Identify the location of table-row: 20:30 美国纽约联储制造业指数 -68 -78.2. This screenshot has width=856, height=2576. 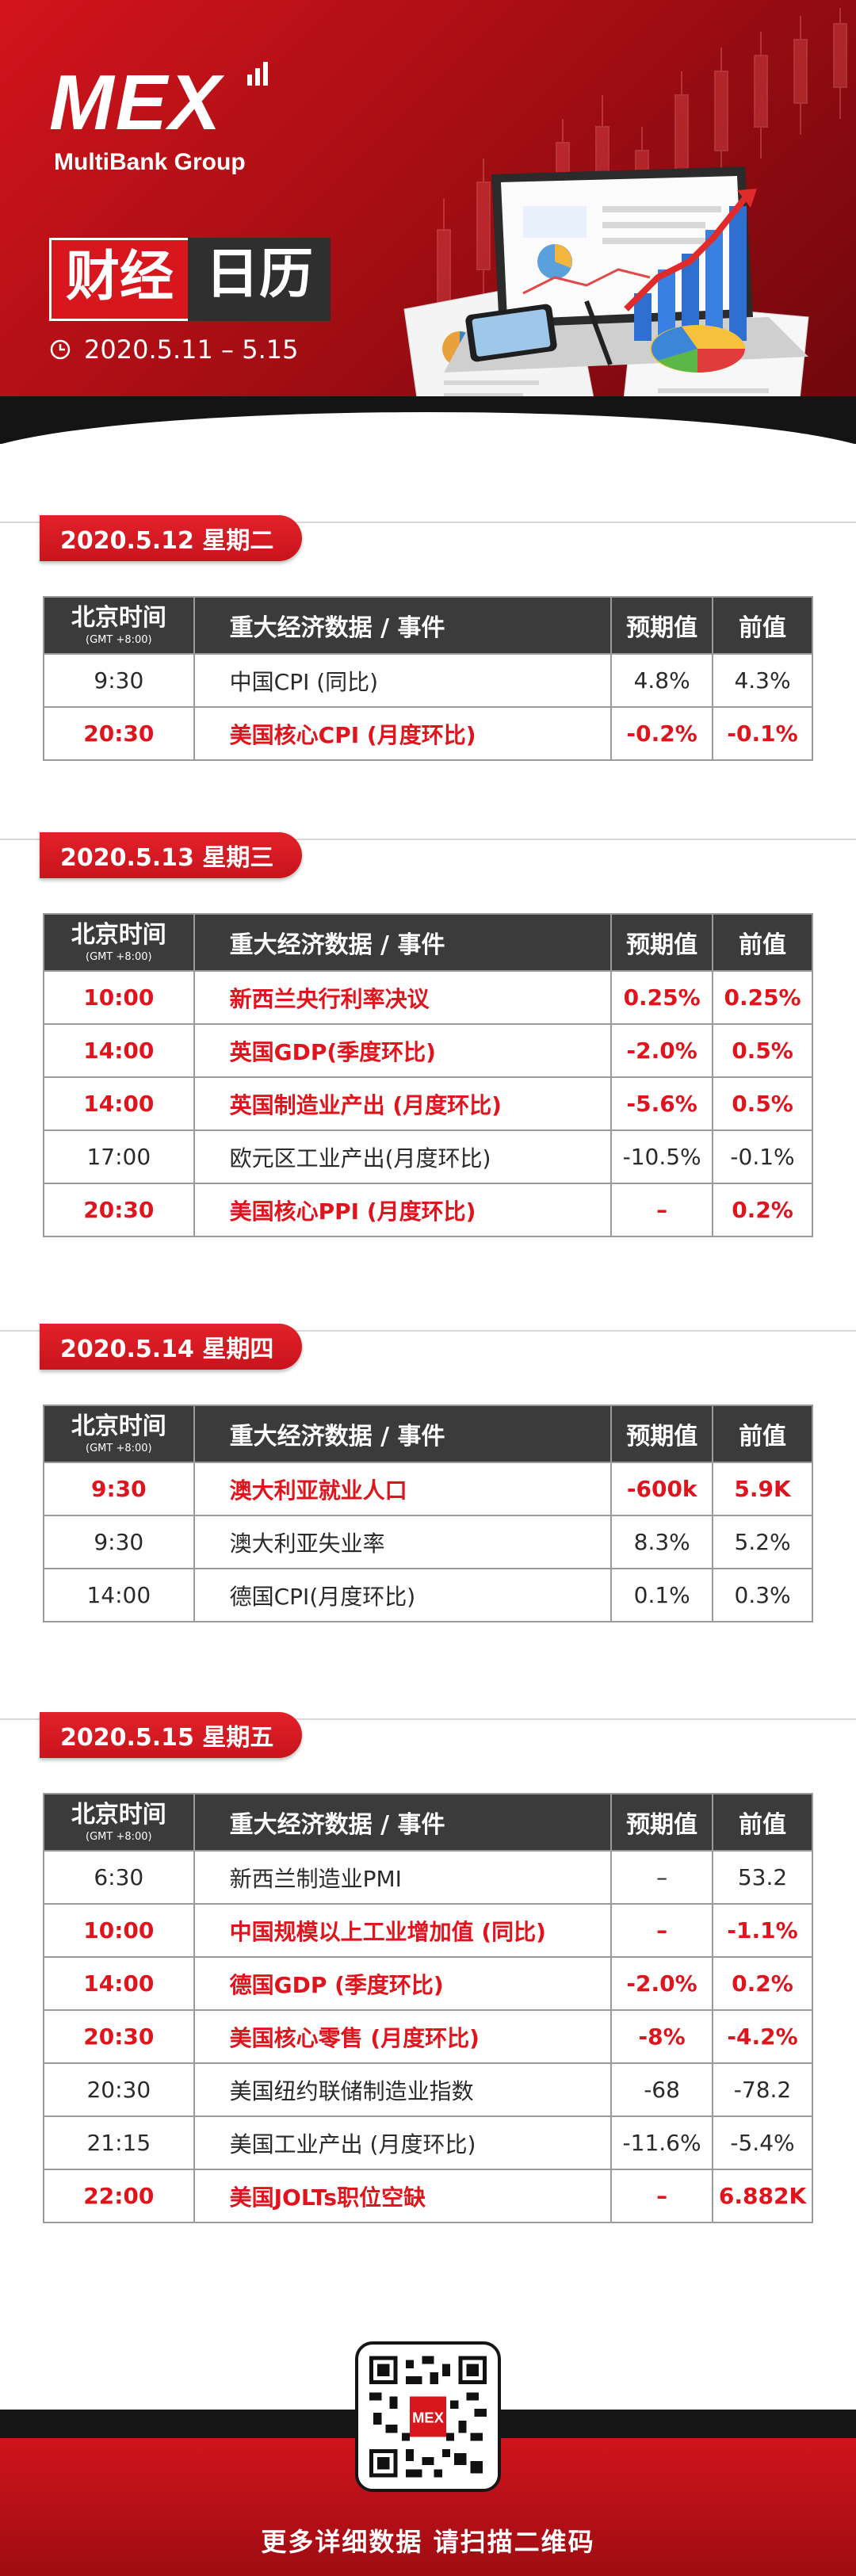
(428, 2089).